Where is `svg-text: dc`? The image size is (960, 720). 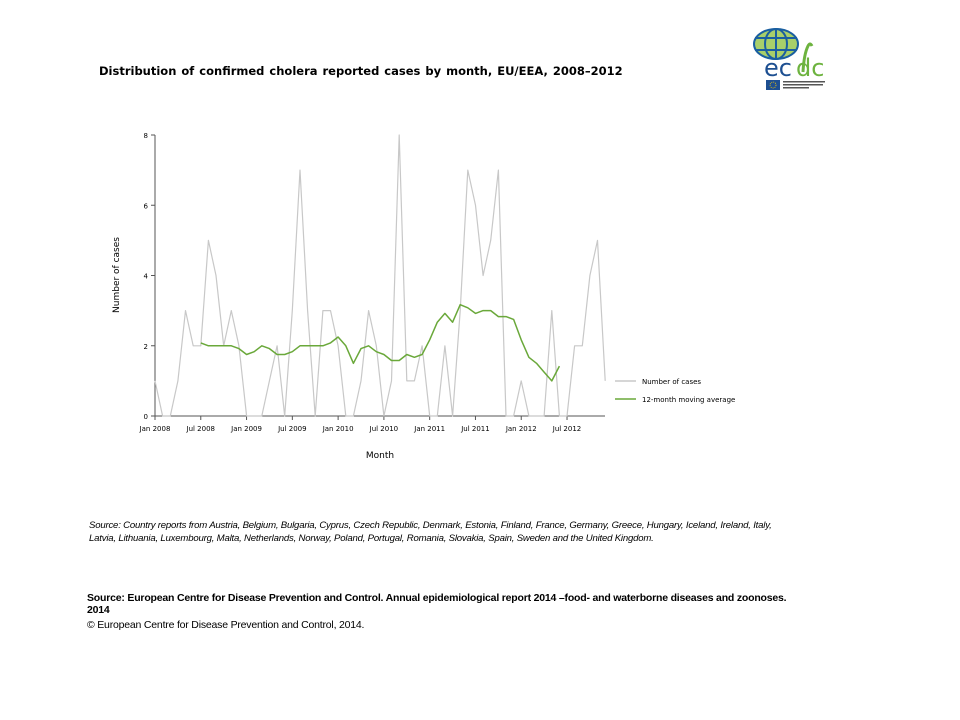
svg-text: dc is located at coordinates (810, 68).